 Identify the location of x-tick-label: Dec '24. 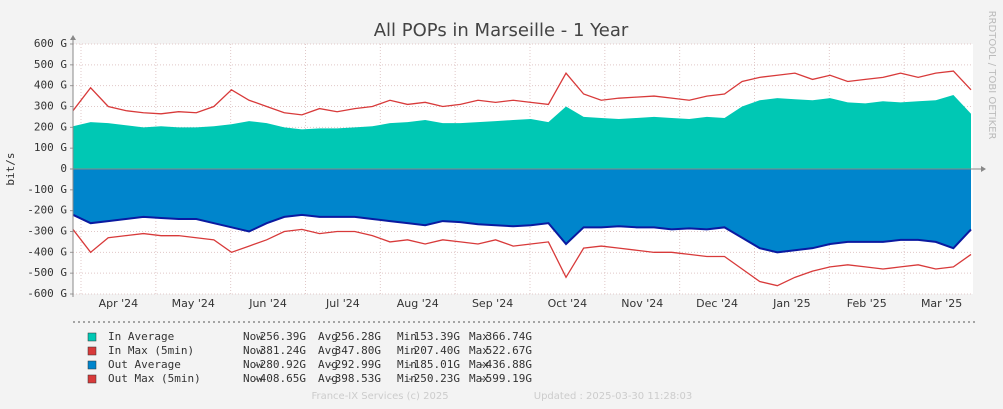
(717, 303).